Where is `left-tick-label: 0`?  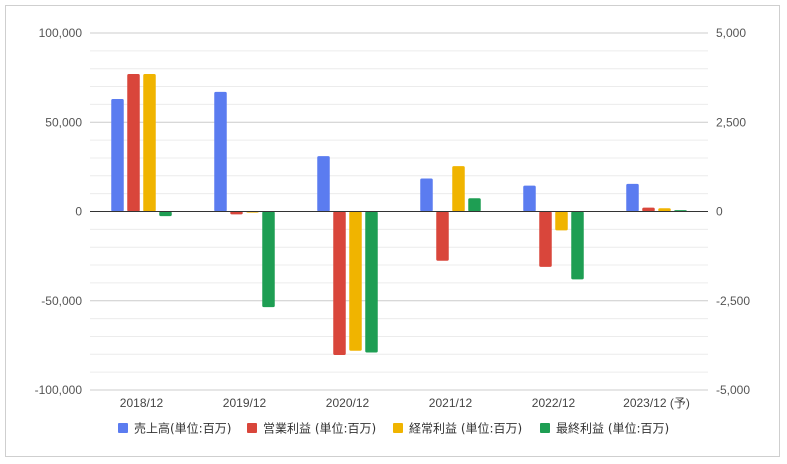 left-tick-label: 0 is located at coordinates (78, 212).